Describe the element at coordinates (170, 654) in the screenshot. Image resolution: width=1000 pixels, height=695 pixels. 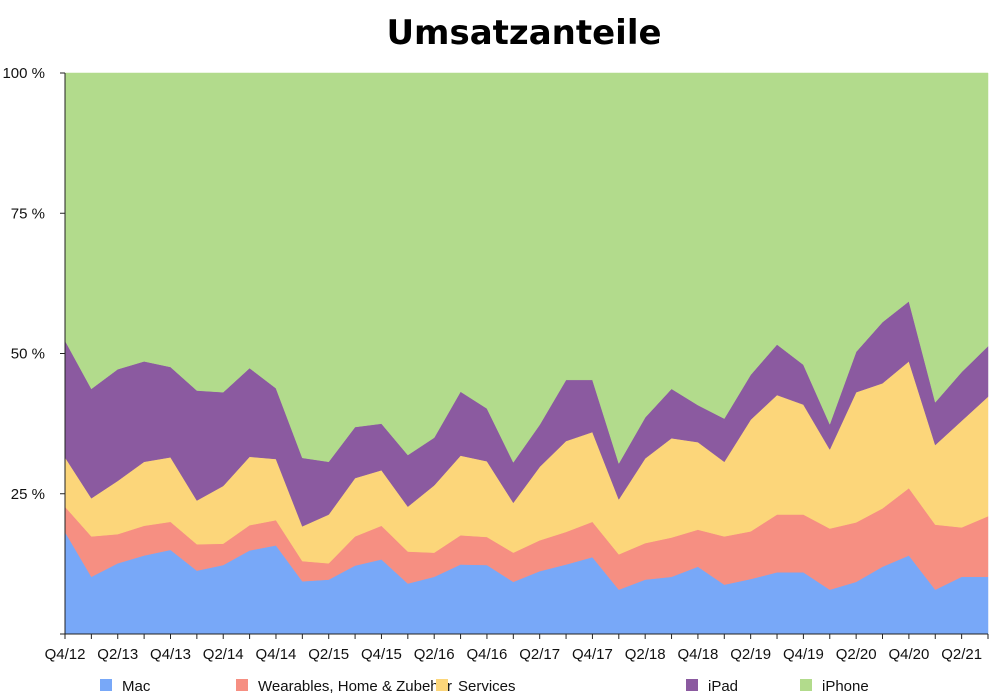
I see `x-tick-label: Q4/13` at that location.